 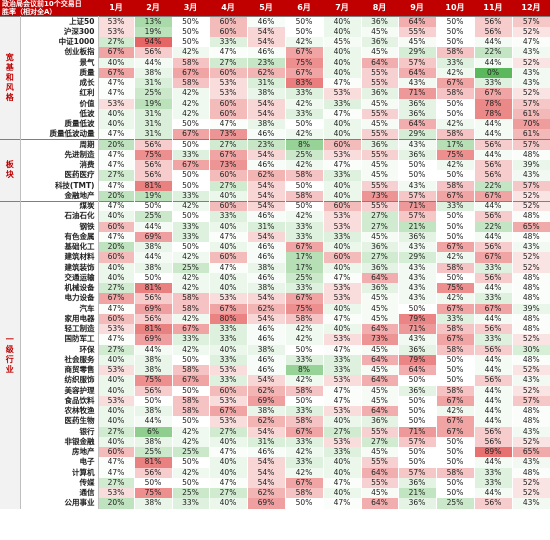 I want to click on table-row: 景气 40% 44% 58% 27% 23% 75% 40% 64% 57% 33% 44% 52%, so click(x=275, y=62).